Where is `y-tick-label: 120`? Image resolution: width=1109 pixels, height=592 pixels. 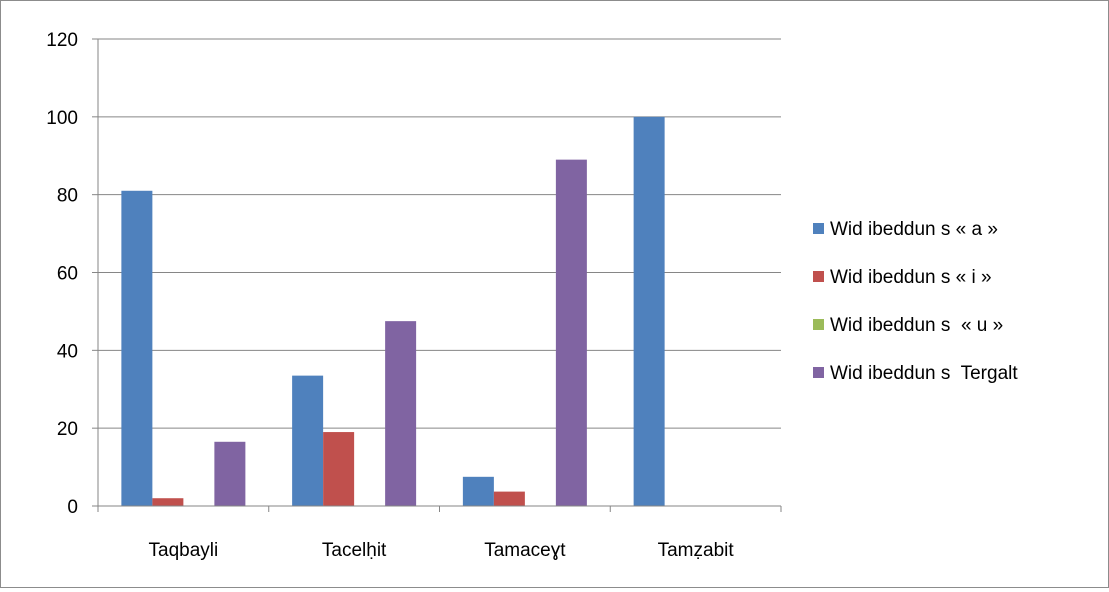
y-tick-label: 120 is located at coordinates (62, 40).